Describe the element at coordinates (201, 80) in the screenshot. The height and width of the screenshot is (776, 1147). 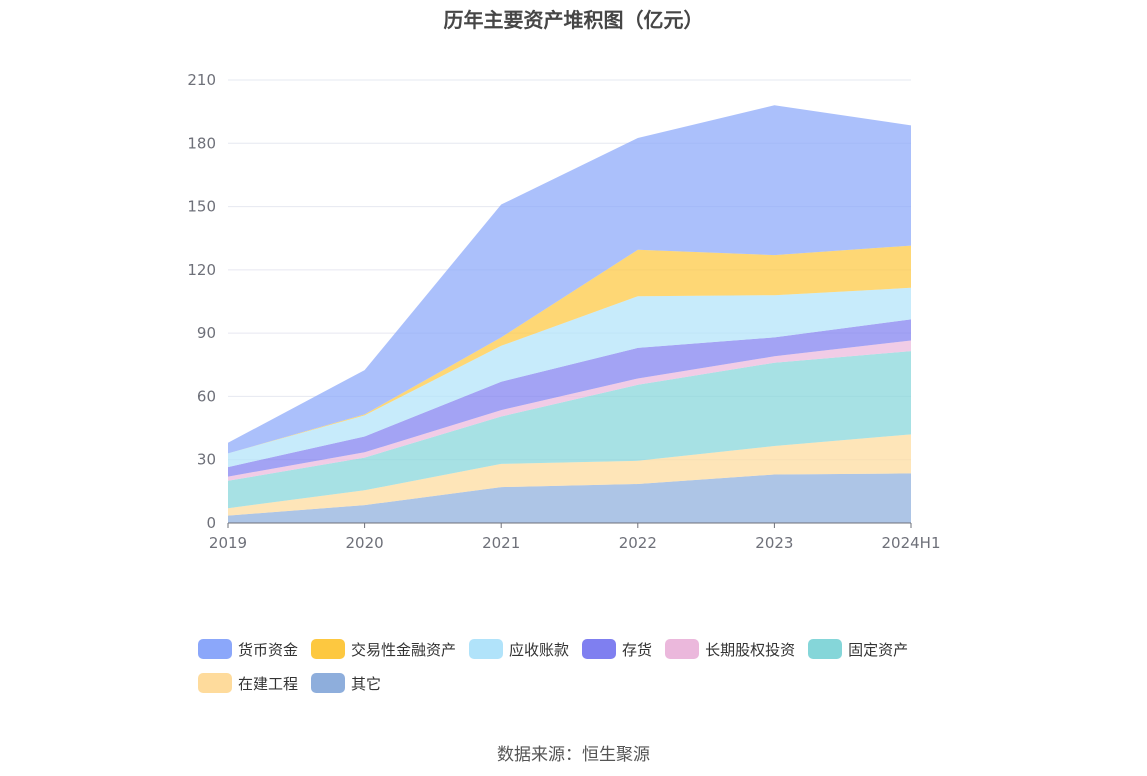
I see `y-tick-label: 210` at that location.